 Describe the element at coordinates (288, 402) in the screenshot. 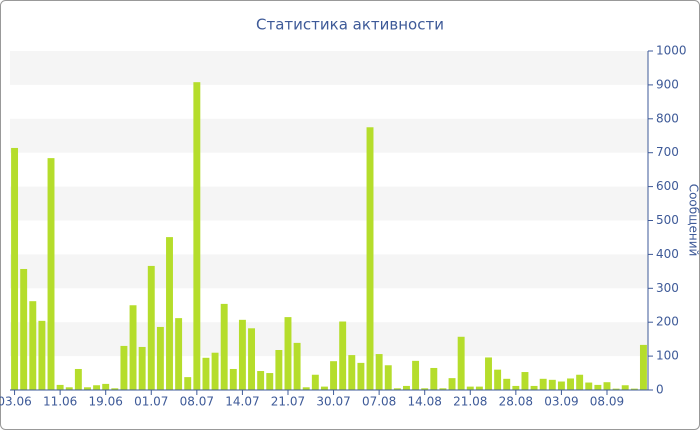

I see `x-tick-label: 21.07` at that location.